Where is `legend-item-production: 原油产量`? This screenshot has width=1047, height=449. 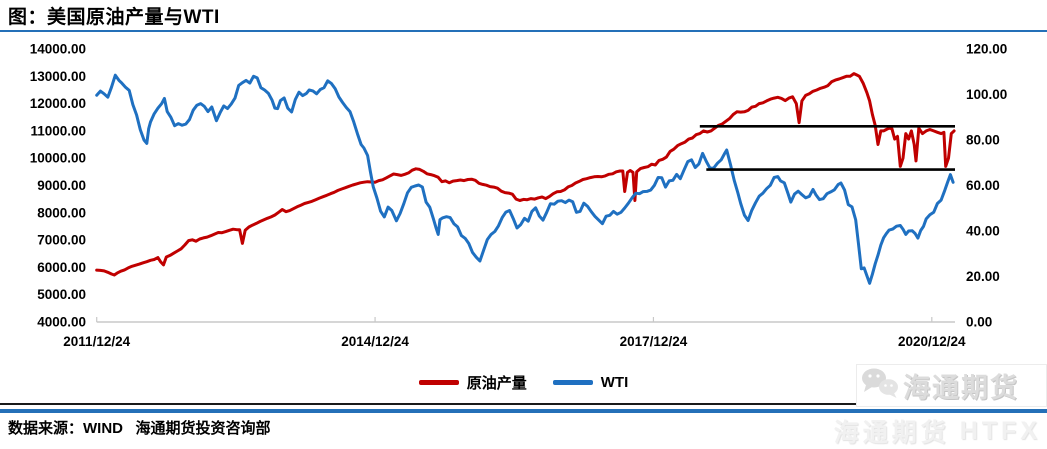
legend-item-production: 原油产量 is located at coordinates (472, 382).